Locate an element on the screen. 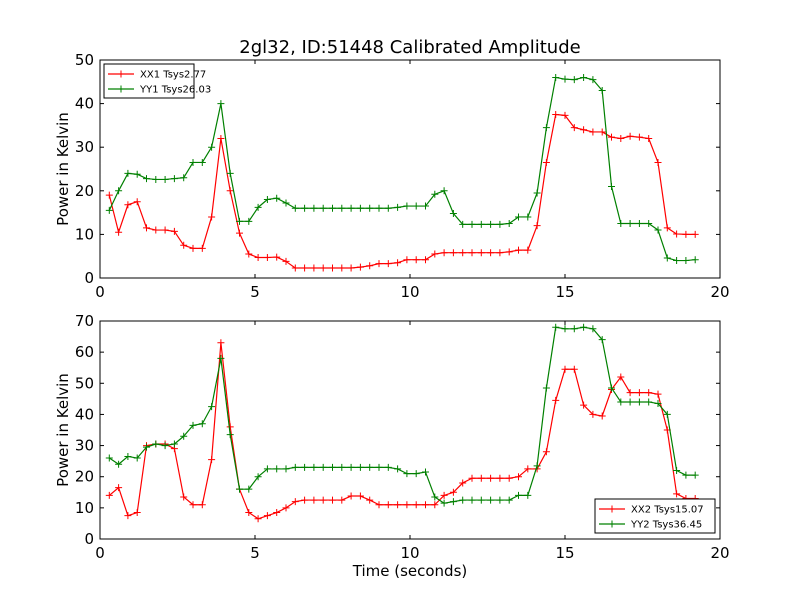 The height and width of the screenshot is (600, 800). x-axis-label: Time (seconds) is located at coordinates (410, 571).